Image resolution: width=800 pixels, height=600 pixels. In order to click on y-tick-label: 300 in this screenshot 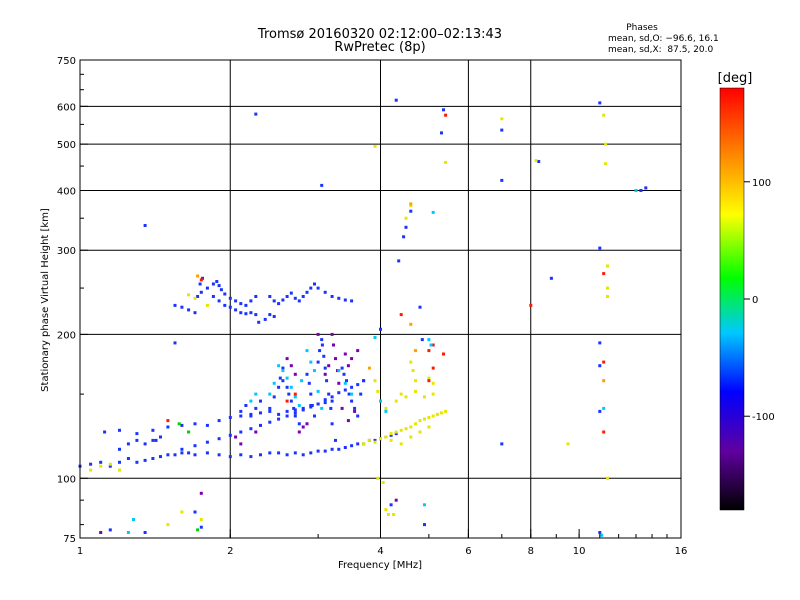, I will do `click(66, 251)`.